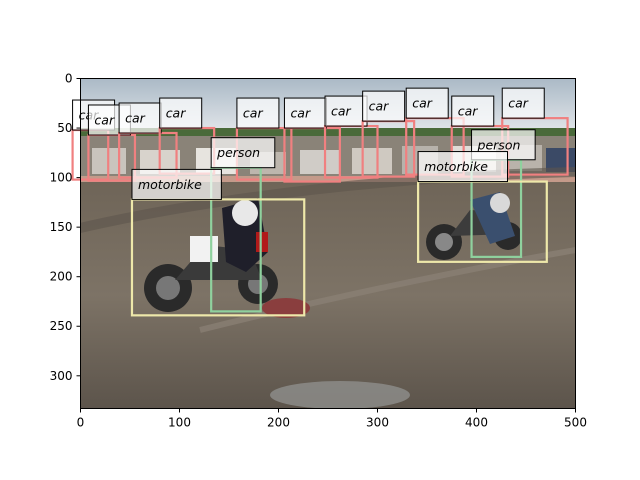 This screenshot has height=480, width=640. Describe the element at coordinates (286, 308) in the screenshot. I see `tire-marker` at that location.